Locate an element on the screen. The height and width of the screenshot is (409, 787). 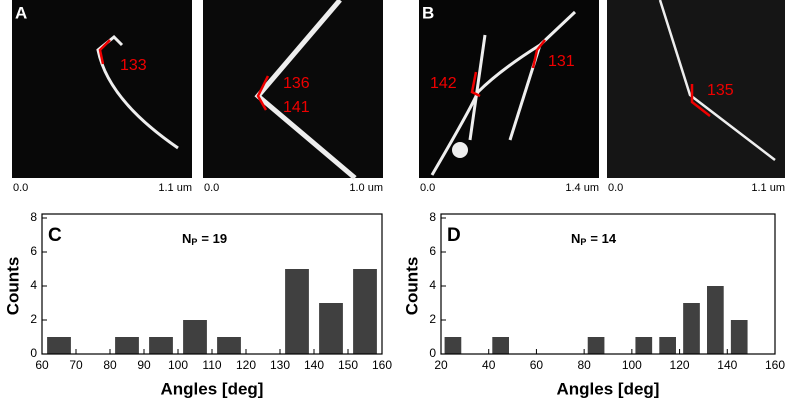
panel-letter: C is located at coordinates (55, 235).